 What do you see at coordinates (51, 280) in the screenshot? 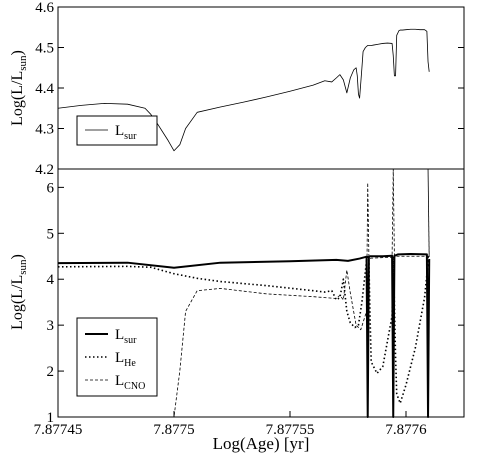
I see `bottom-y-tick-label: 4` at bounding box center [51, 280].